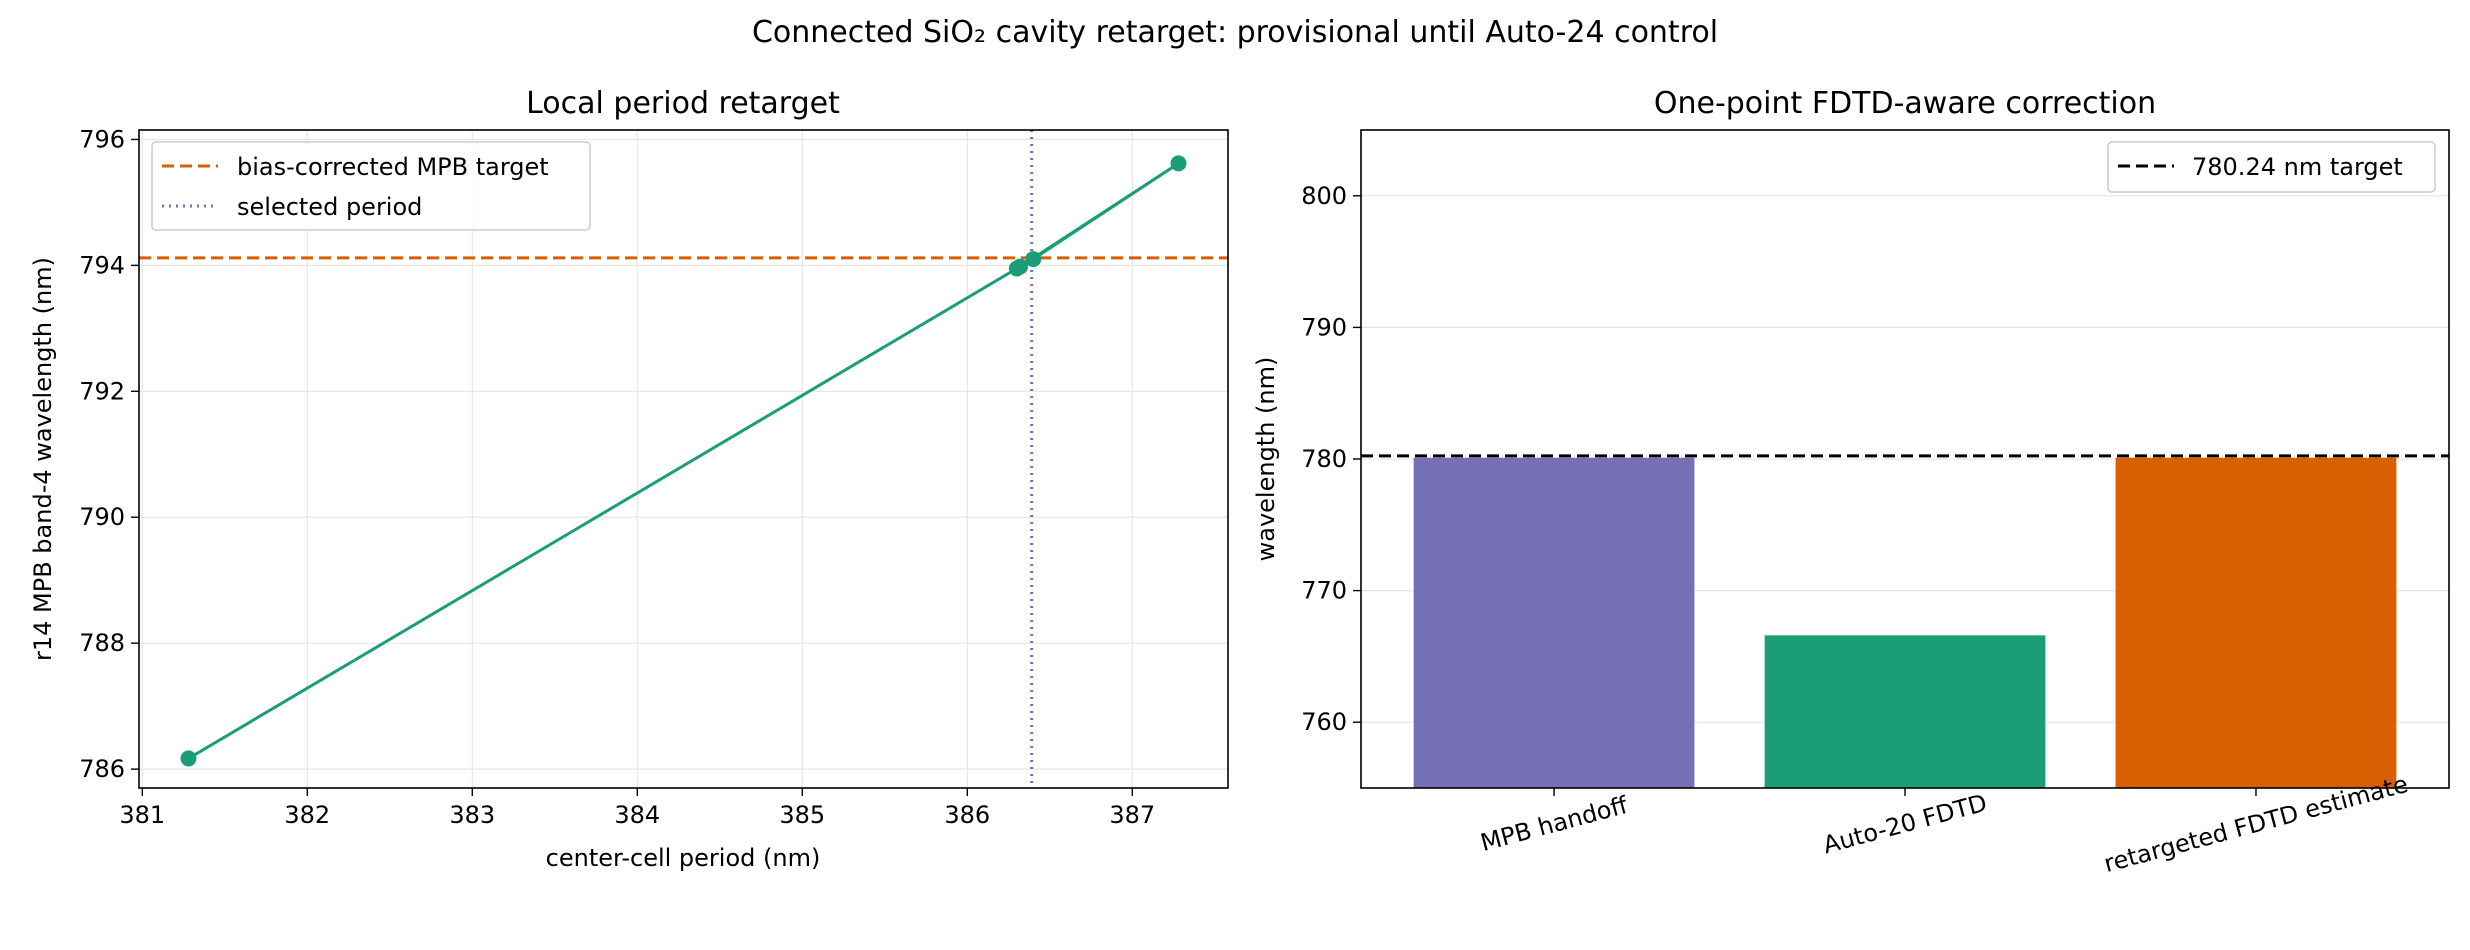 The image size is (2470, 950). Describe the element at coordinates (329, 207) in the screenshot. I see `legend-label-selected-period: selected period` at that location.